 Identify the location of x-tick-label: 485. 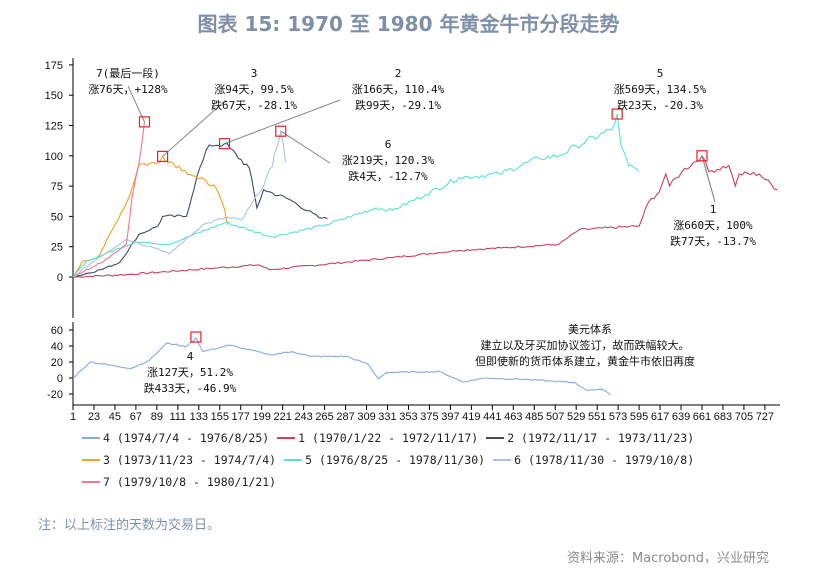
(534, 415).